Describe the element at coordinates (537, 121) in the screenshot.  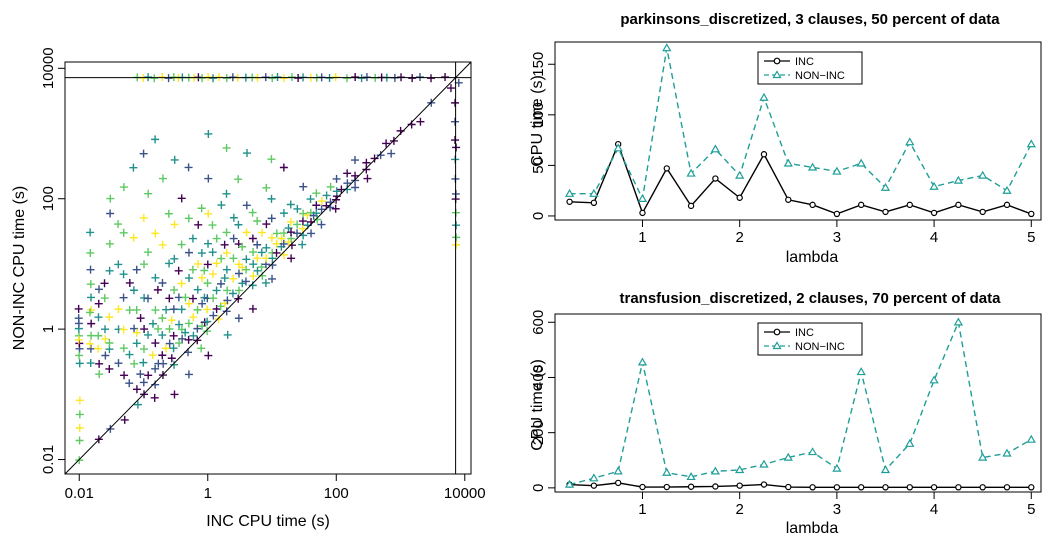
I see `top-y-label: CPU time (s)` at that location.